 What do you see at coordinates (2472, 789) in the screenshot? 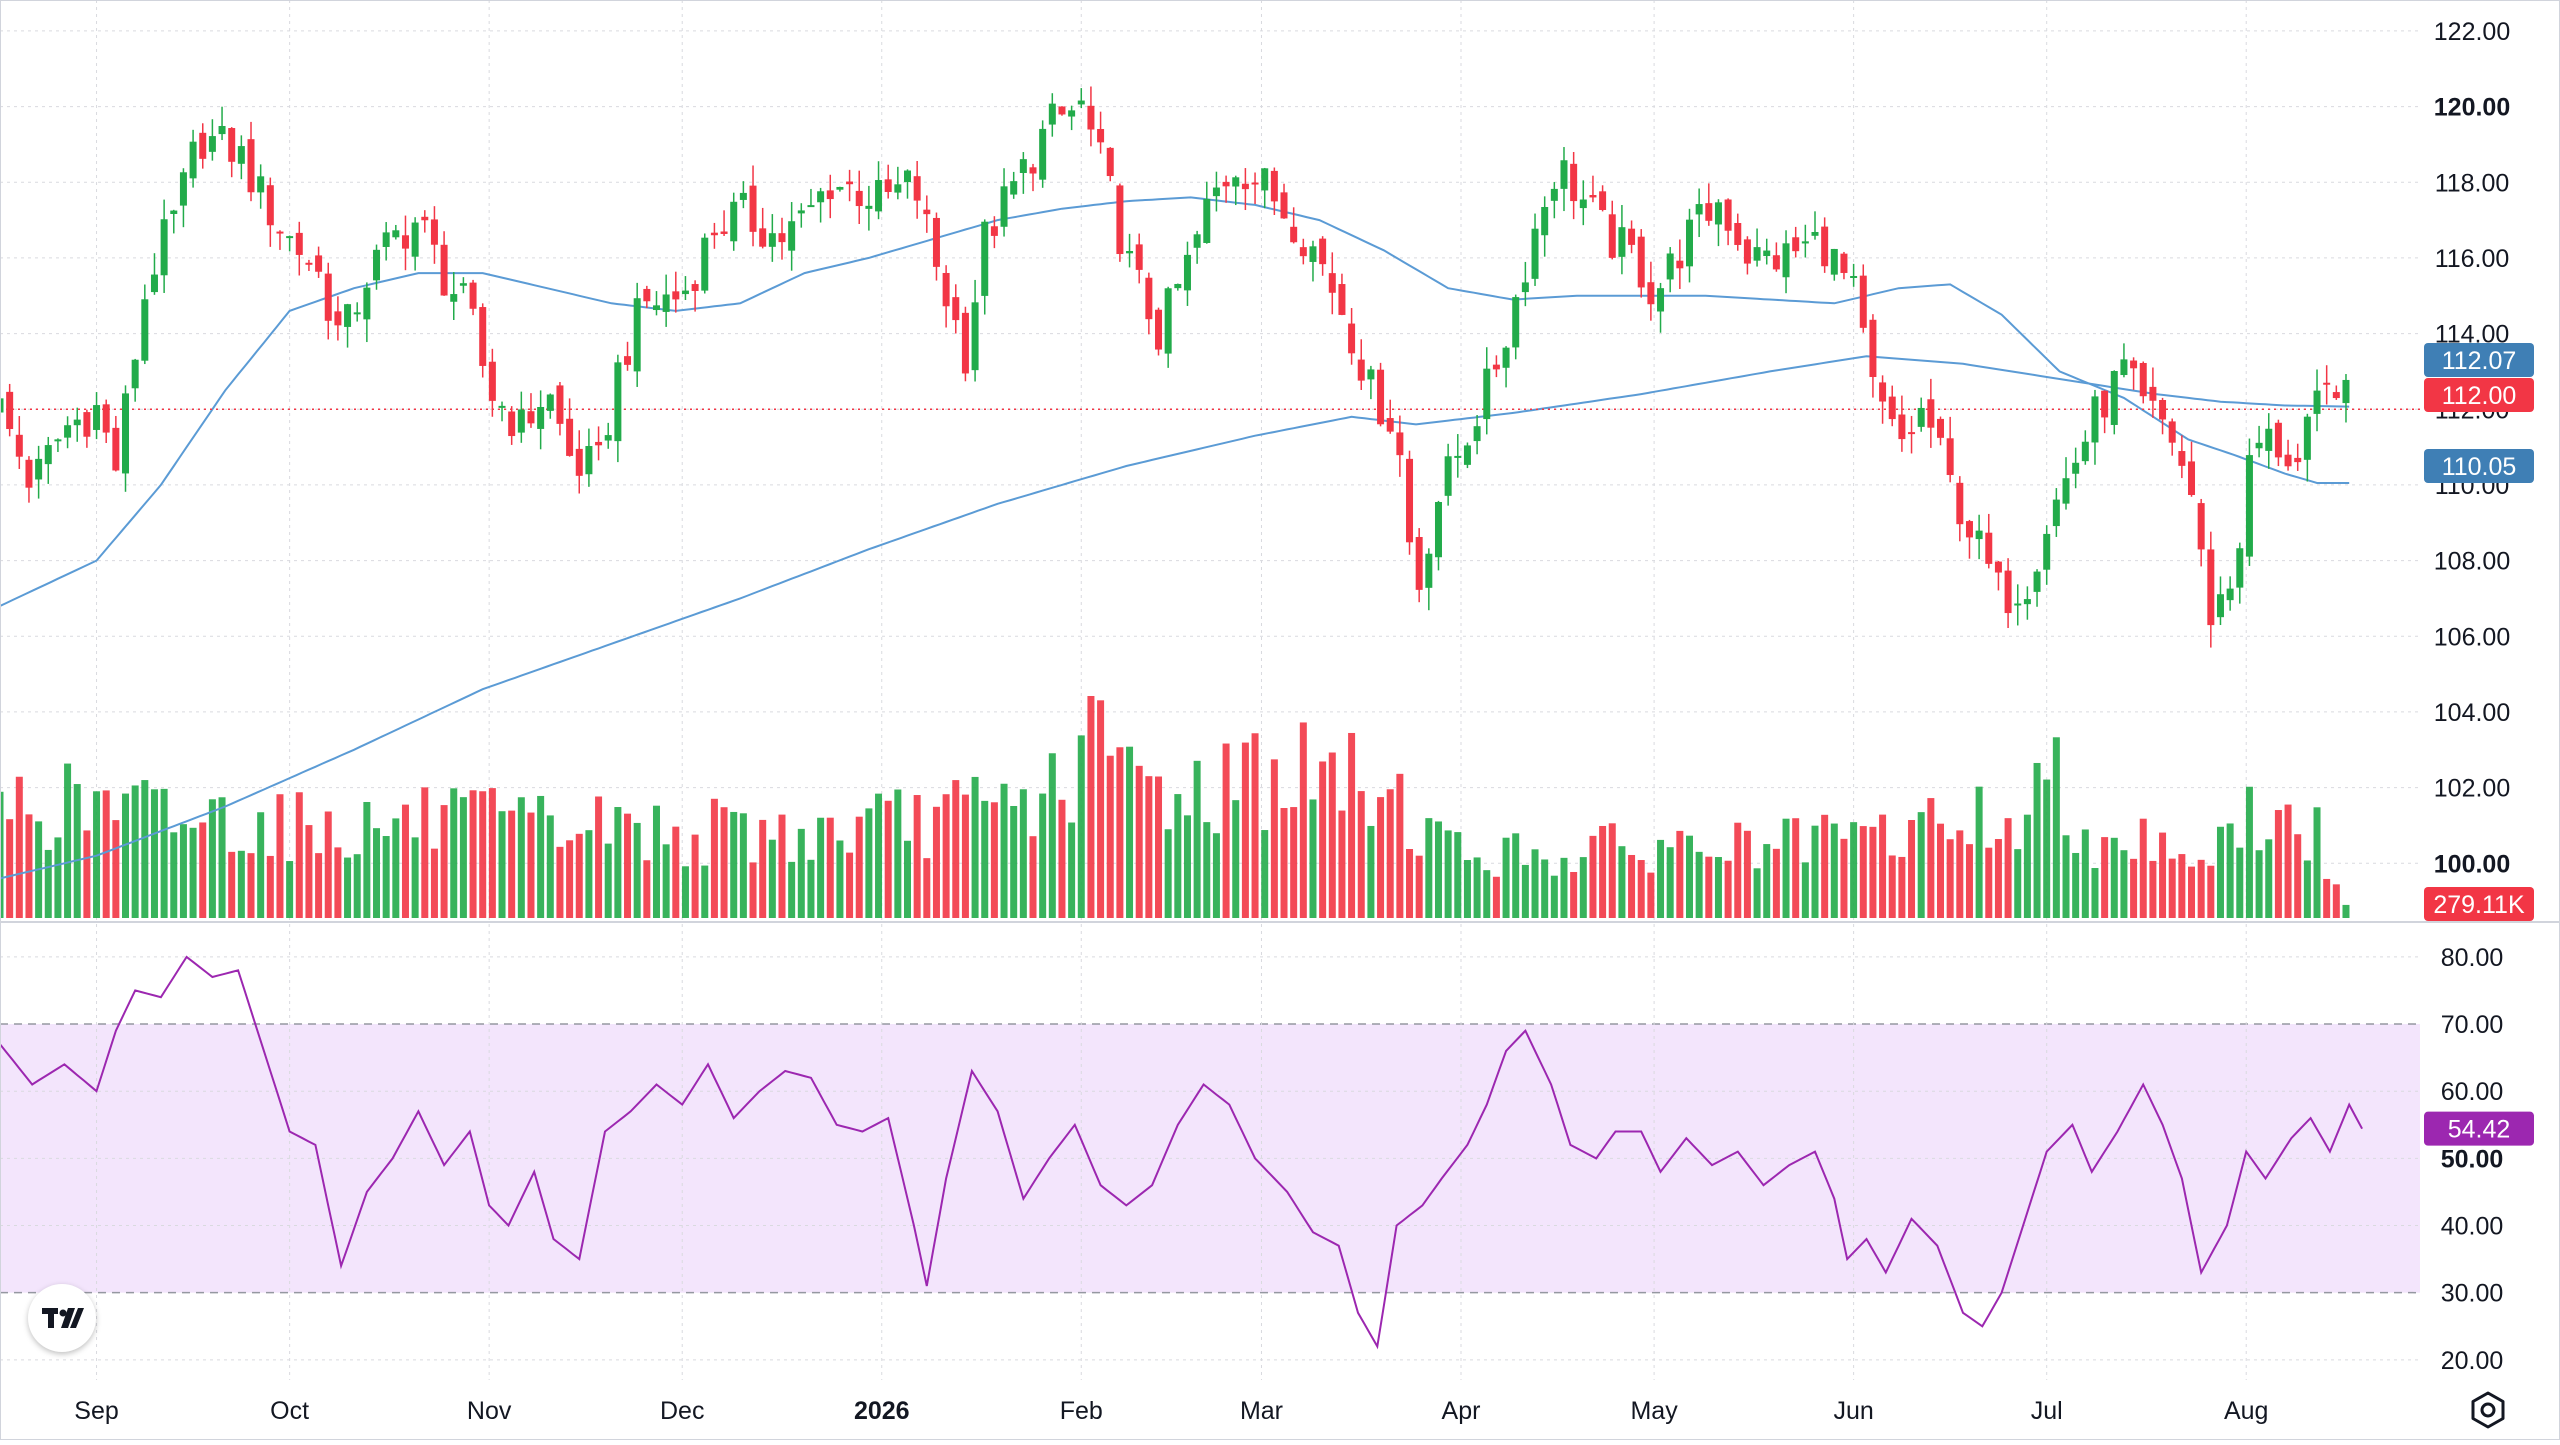
I see `price-axis-label: 102.00` at bounding box center [2472, 789].